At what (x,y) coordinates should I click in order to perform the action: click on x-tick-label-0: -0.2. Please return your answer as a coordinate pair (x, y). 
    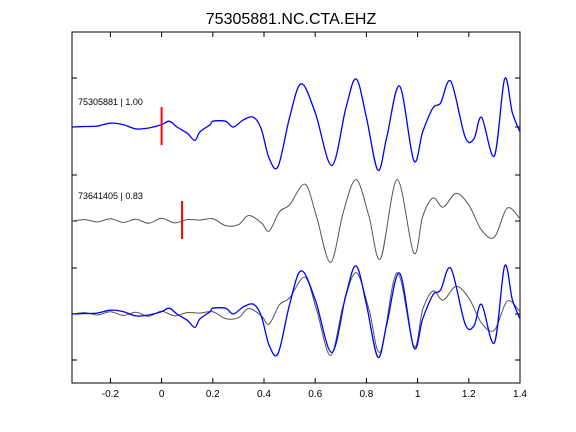
    Looking at the image, I should click on (111, 394).